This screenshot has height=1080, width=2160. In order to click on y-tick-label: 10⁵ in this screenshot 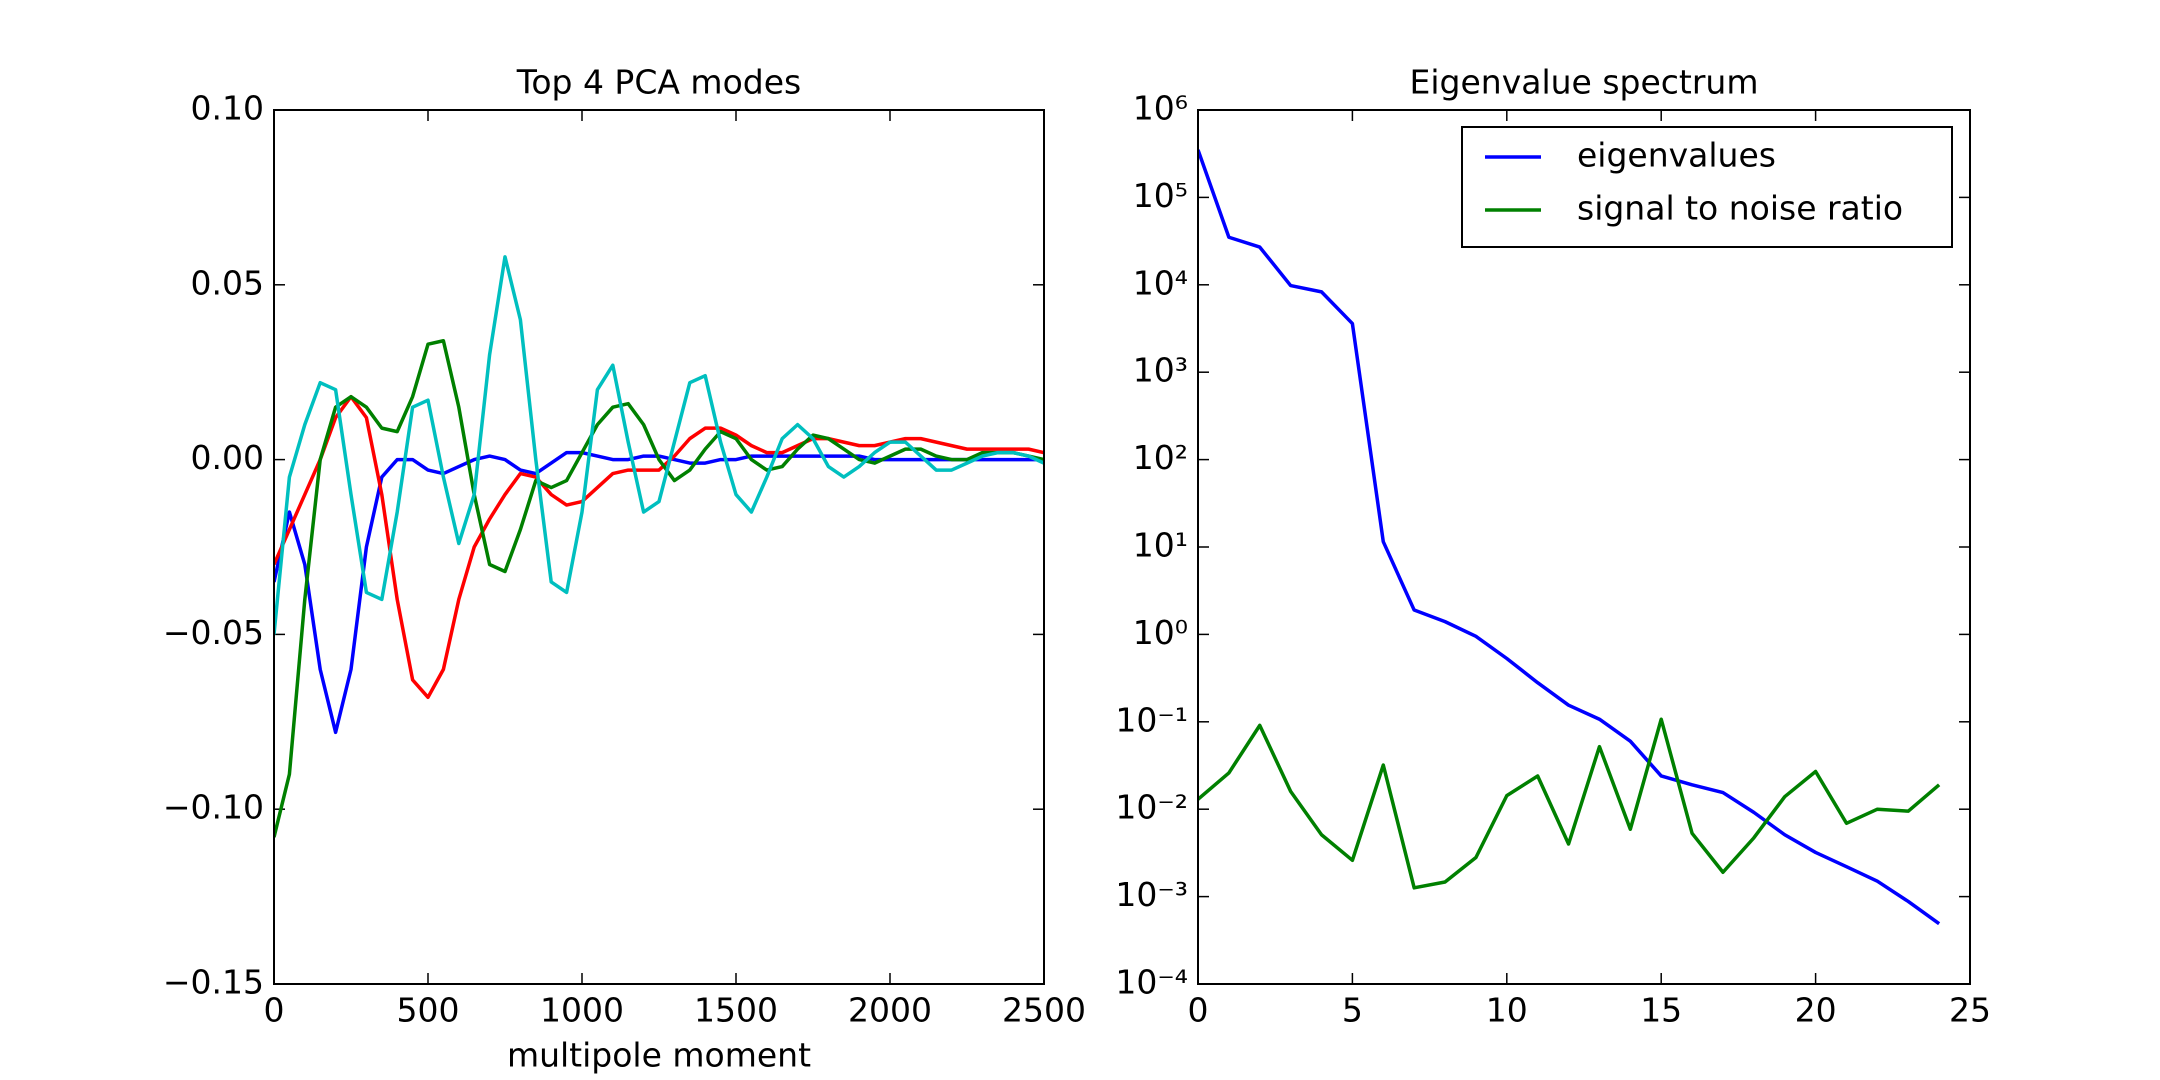, I will do `click(1160, 195)`.